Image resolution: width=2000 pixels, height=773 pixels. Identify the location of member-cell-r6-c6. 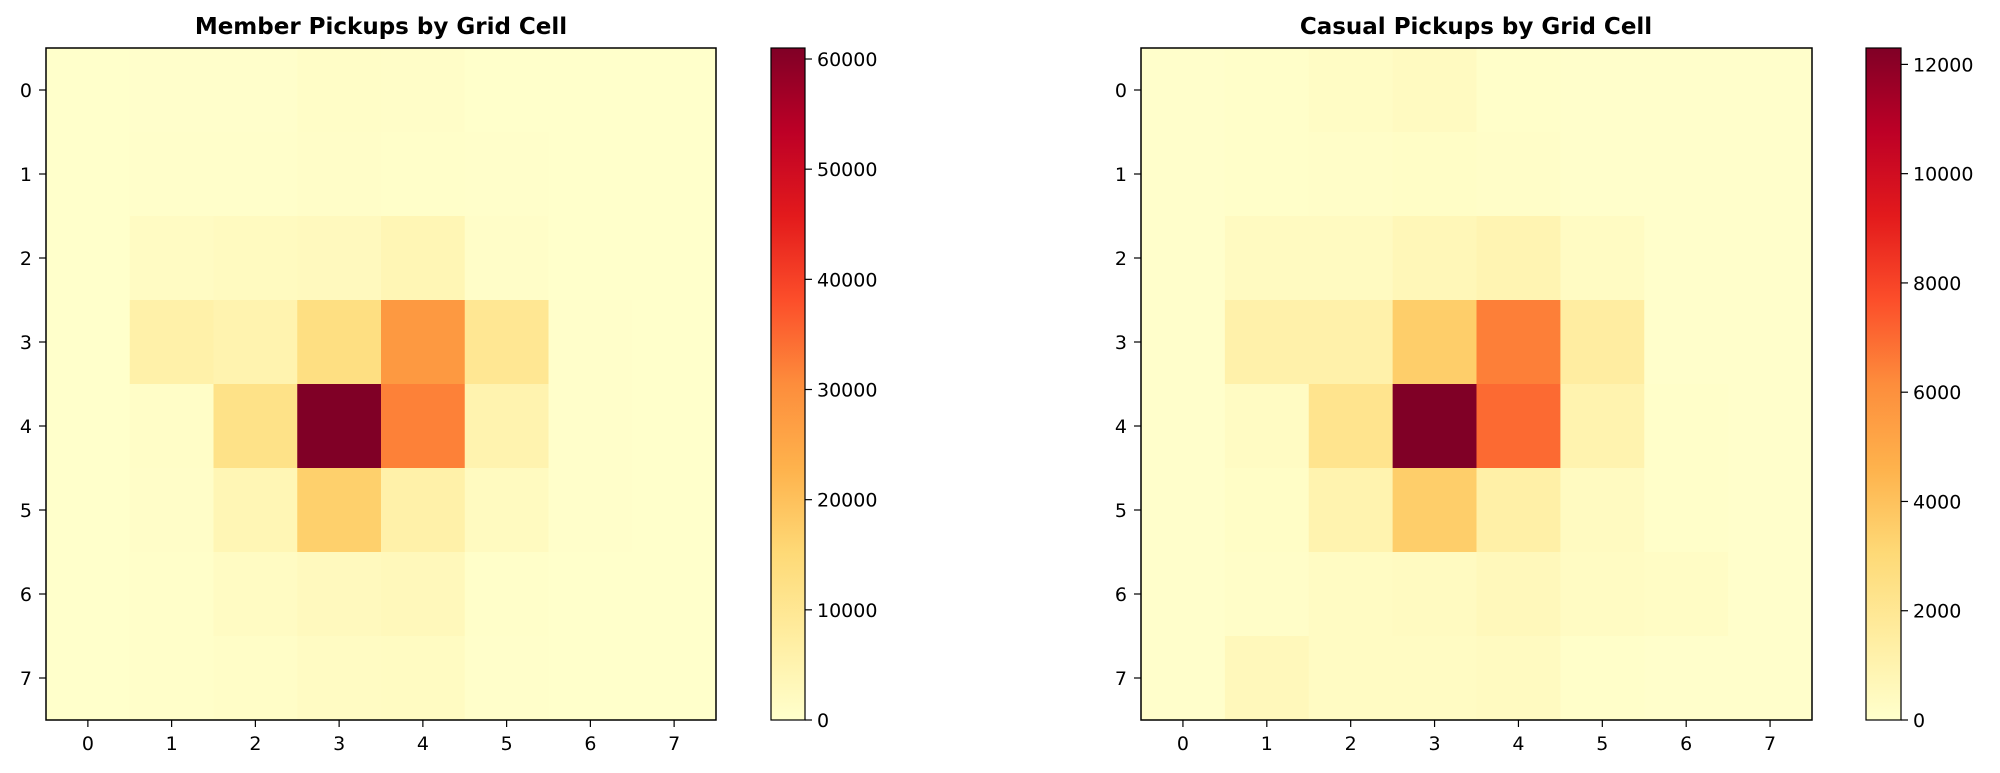
(590, 594).